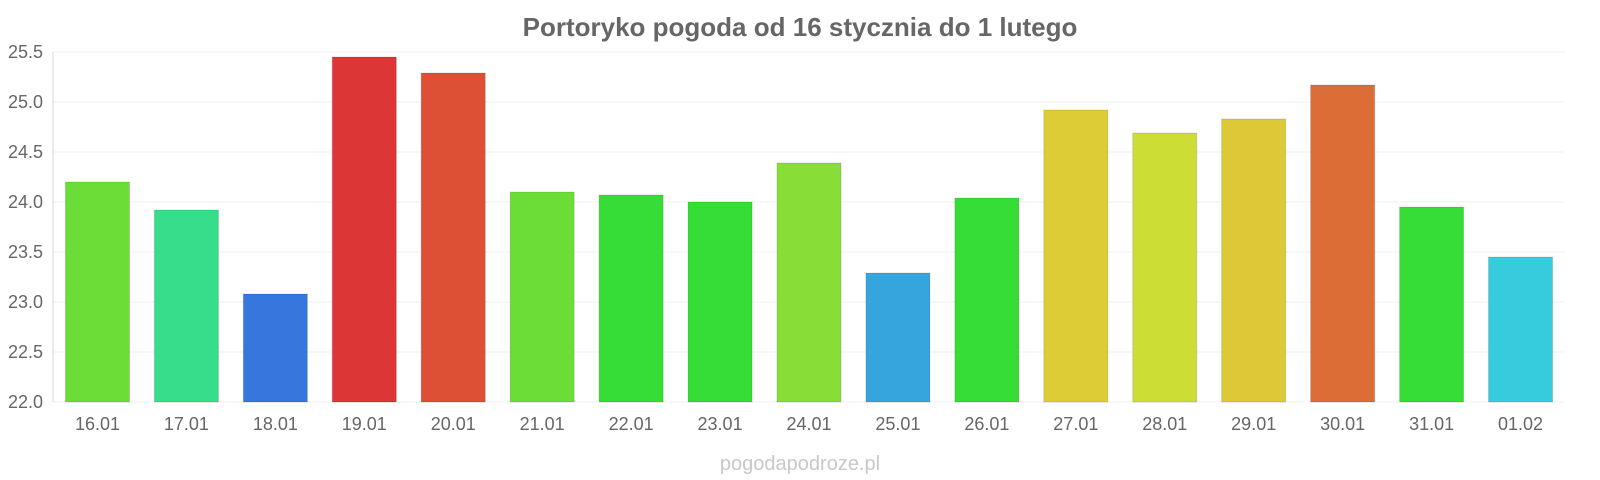 This screenshot has width=1600, height=480. Describe the element at coordinates (1343, 243) in the screenshot. I see `bar-30.01` at that location.